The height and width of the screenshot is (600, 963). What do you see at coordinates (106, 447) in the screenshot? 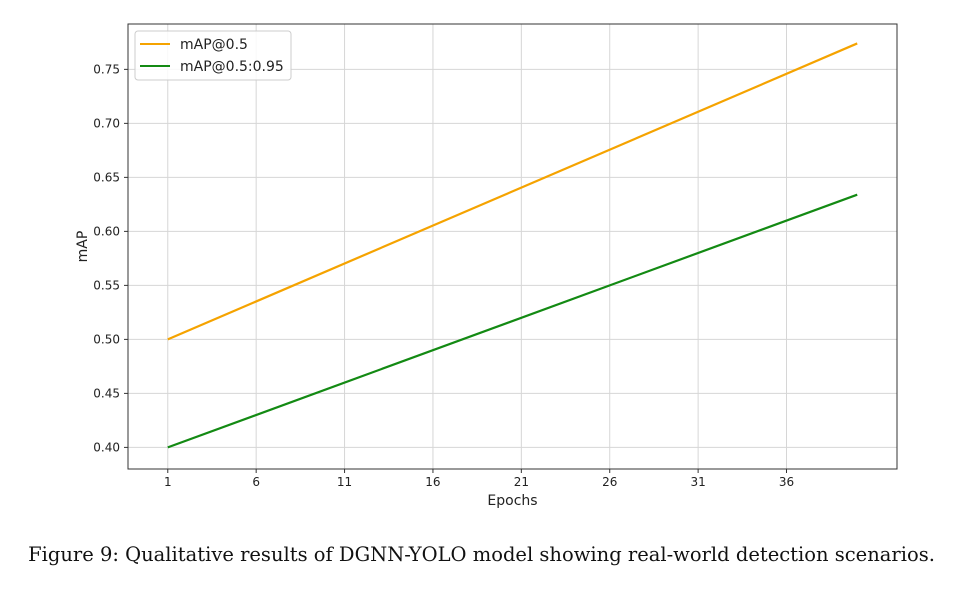
I see `y-tick-label: 0.40` at bounding box center [106, 447].